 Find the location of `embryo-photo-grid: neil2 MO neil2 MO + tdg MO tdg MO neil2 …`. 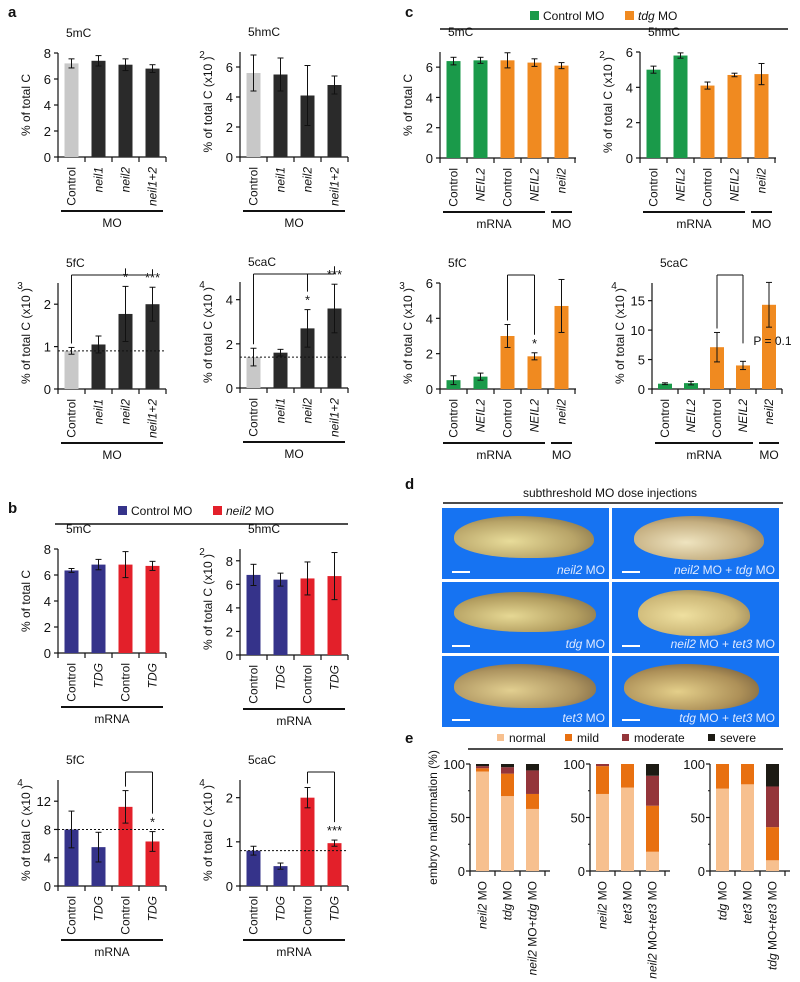

embryo-photo-grid: neil2 MO neil2 MO + tdg MO tdg MO neil2 … is located at coordinates (610, 618).